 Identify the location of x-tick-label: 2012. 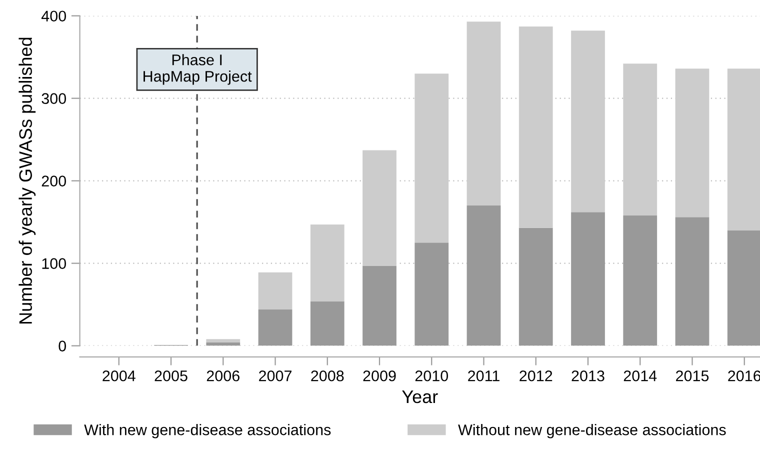
(536, 376).